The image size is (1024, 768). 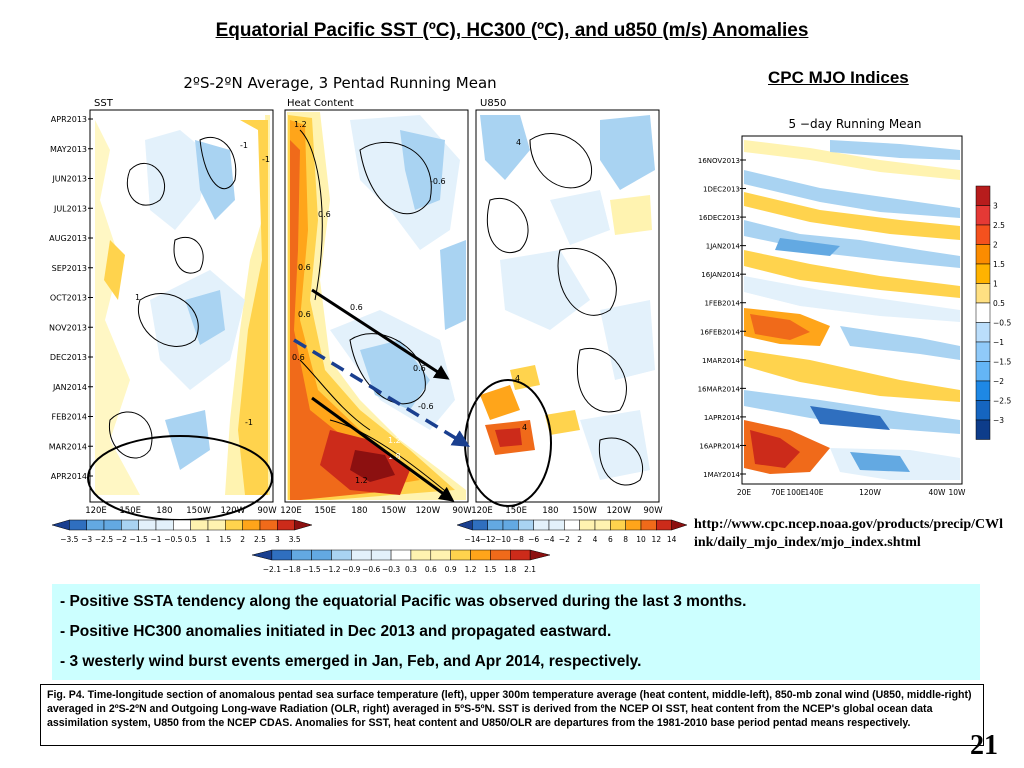 I want to click on mjo-colorbar-label: 3, so click(x=995, y=206).